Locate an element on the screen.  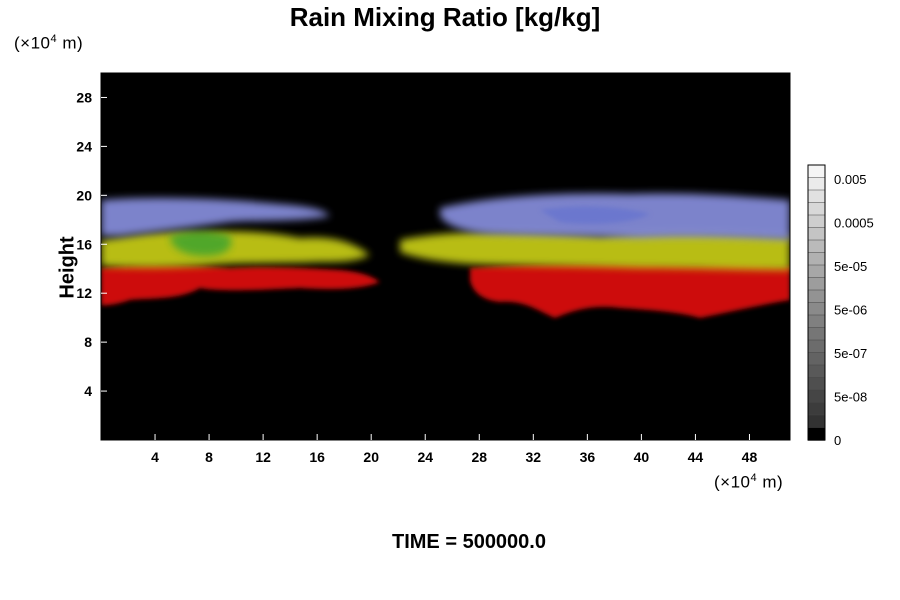
x-tick-label: 20 is located at coordinates (371, 457).